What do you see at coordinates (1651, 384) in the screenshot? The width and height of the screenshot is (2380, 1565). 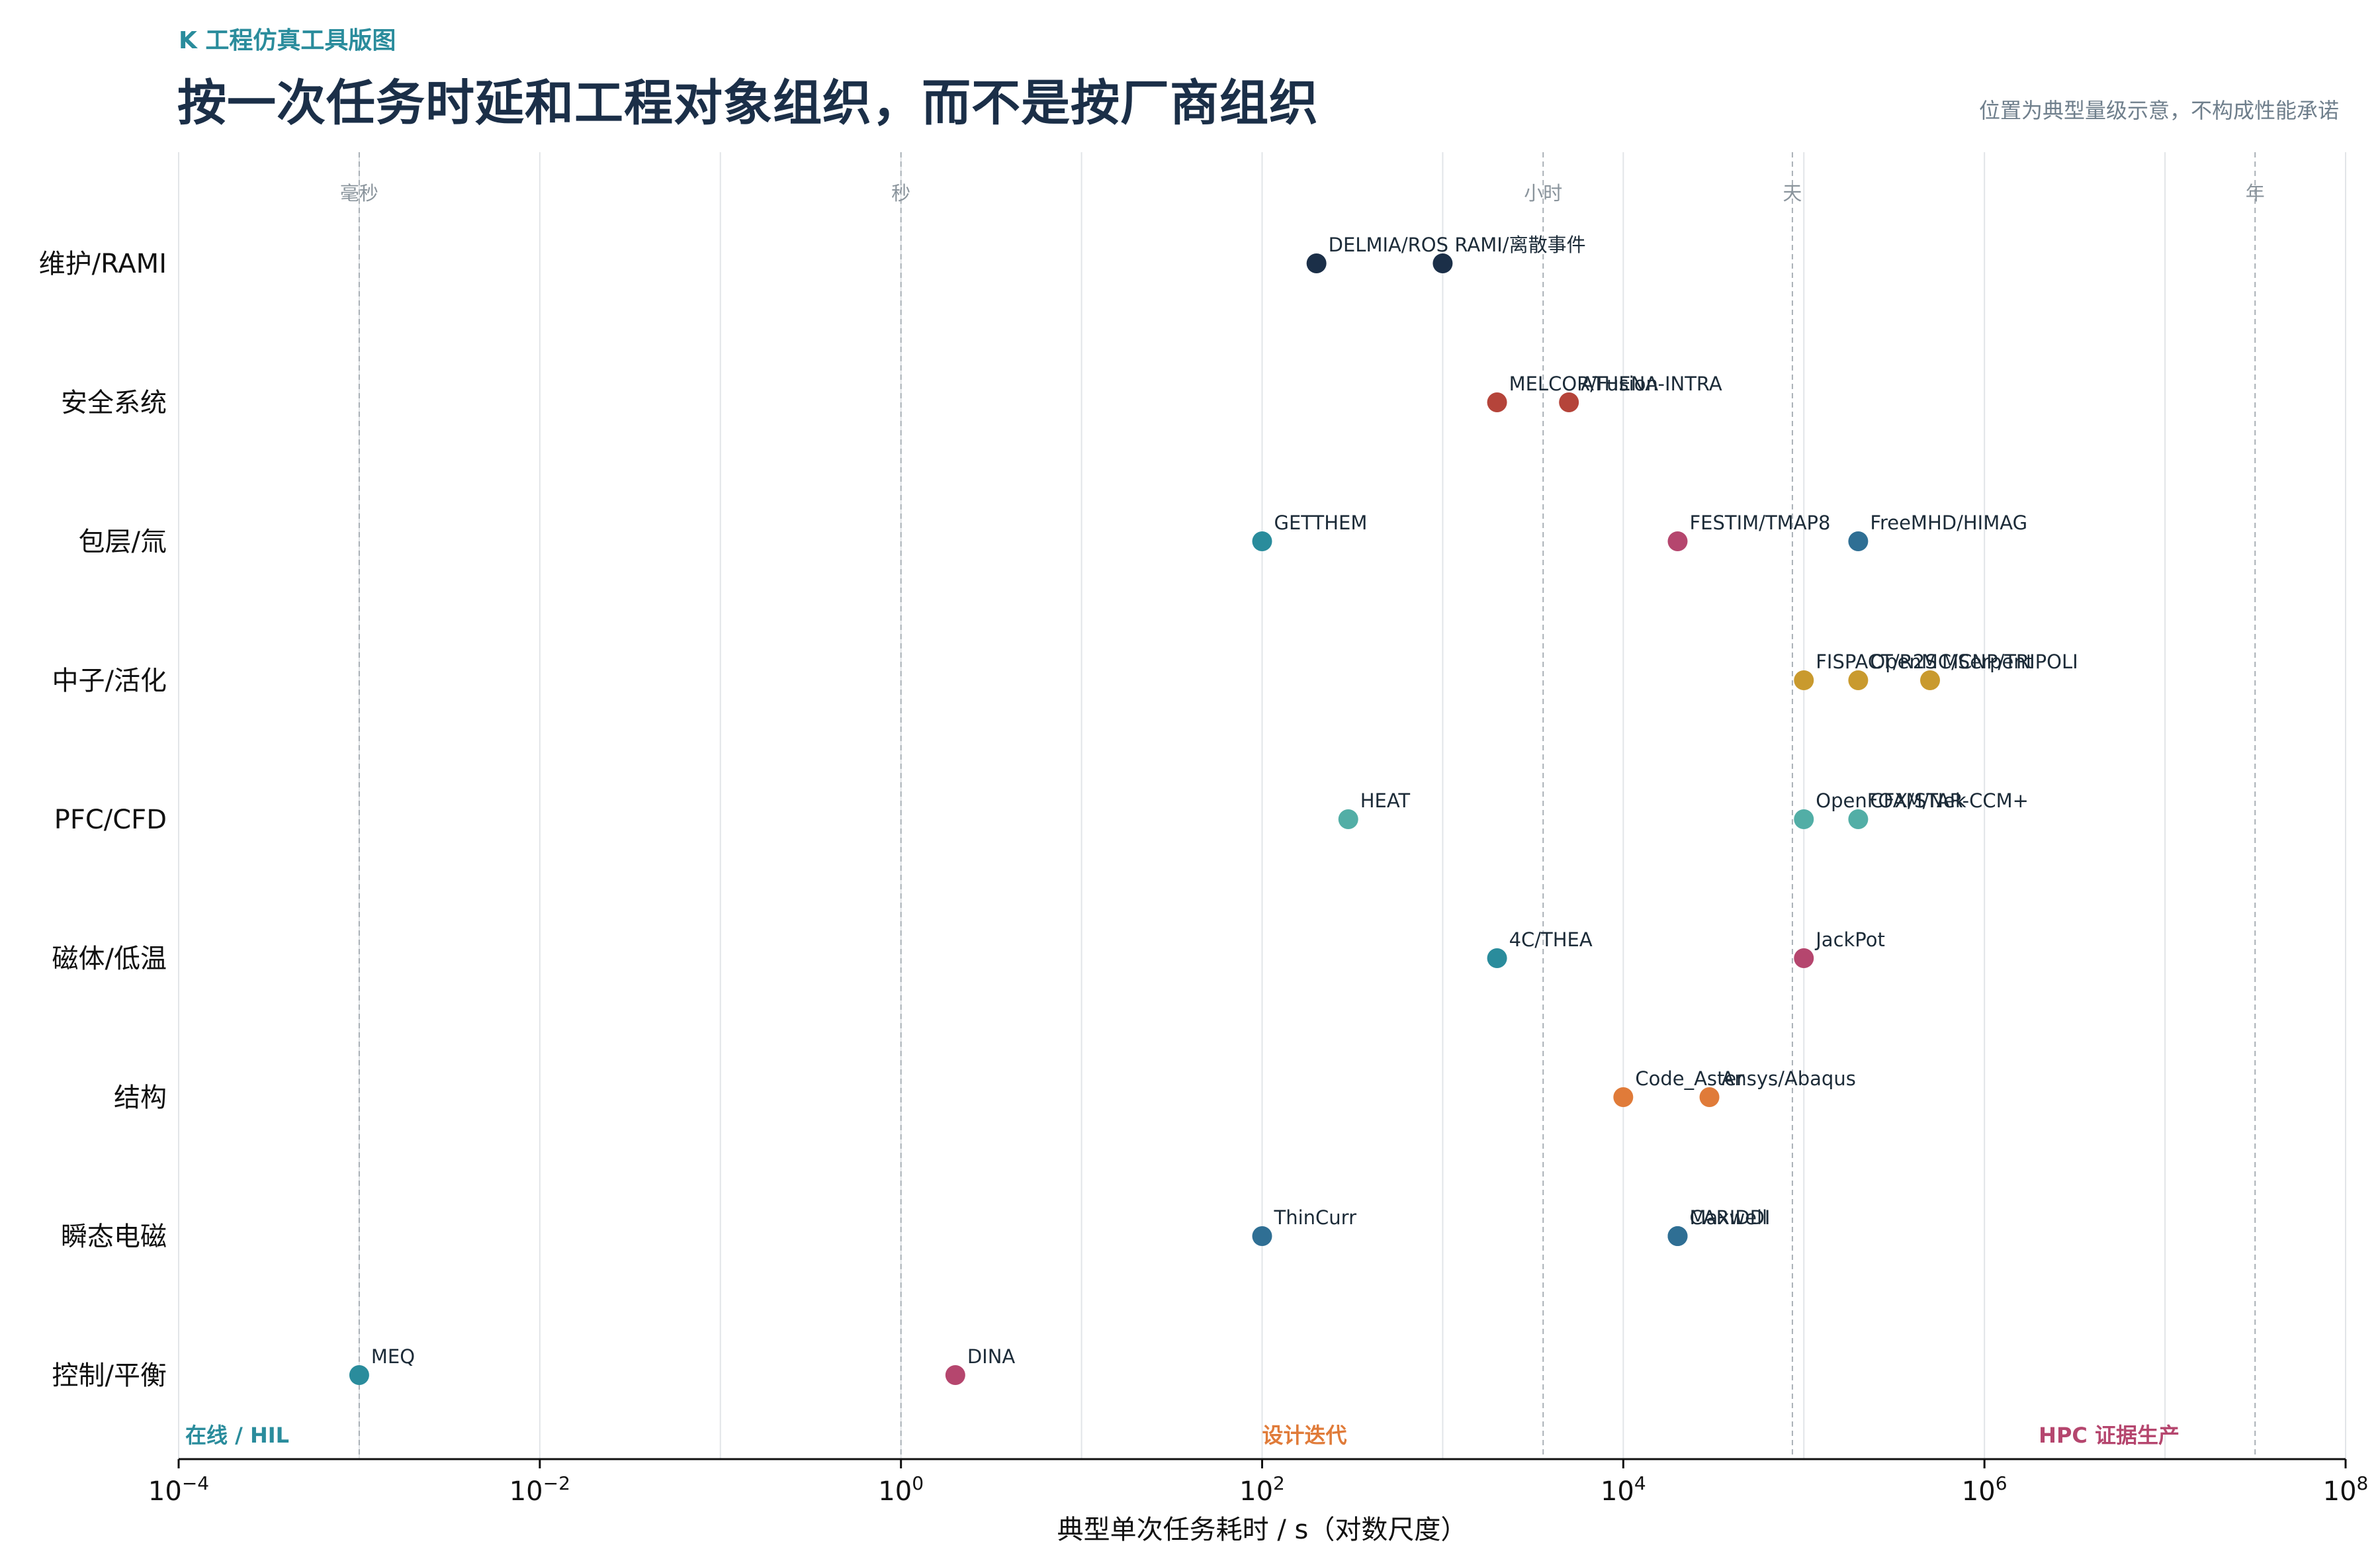 I see `point-label: ATHENA-INTRA` at bounding box center [1651, 384].